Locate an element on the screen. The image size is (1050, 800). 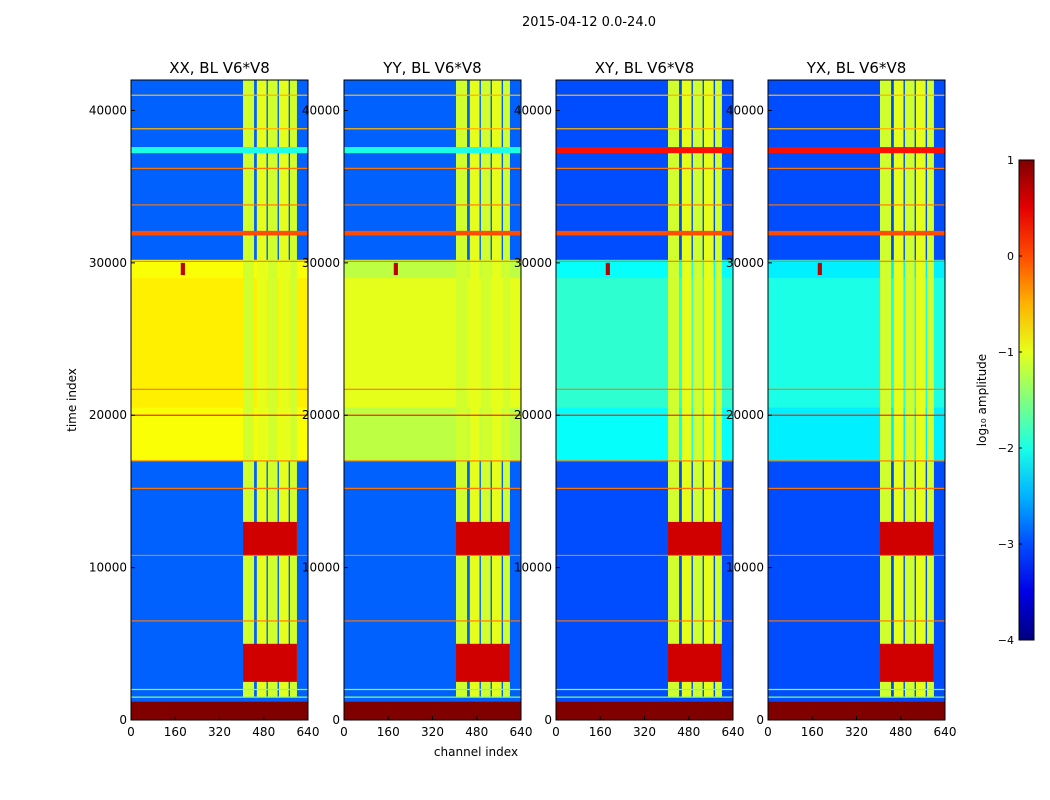
colorbar-gradient is located at coordinates (1026, 400).